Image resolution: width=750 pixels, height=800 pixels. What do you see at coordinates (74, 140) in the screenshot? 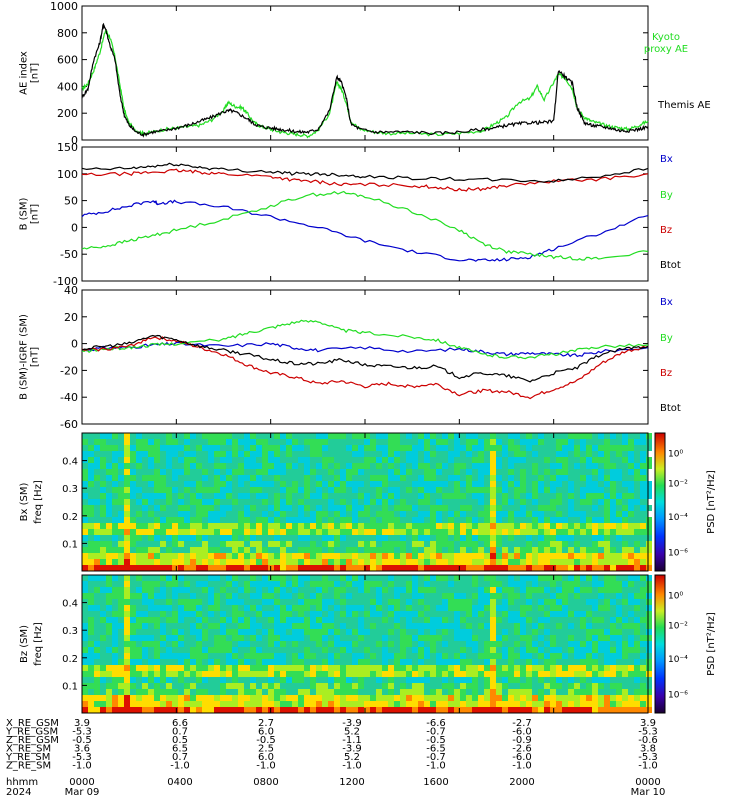
I see `y-tick-label: 0` at bounding box center [74, 140].